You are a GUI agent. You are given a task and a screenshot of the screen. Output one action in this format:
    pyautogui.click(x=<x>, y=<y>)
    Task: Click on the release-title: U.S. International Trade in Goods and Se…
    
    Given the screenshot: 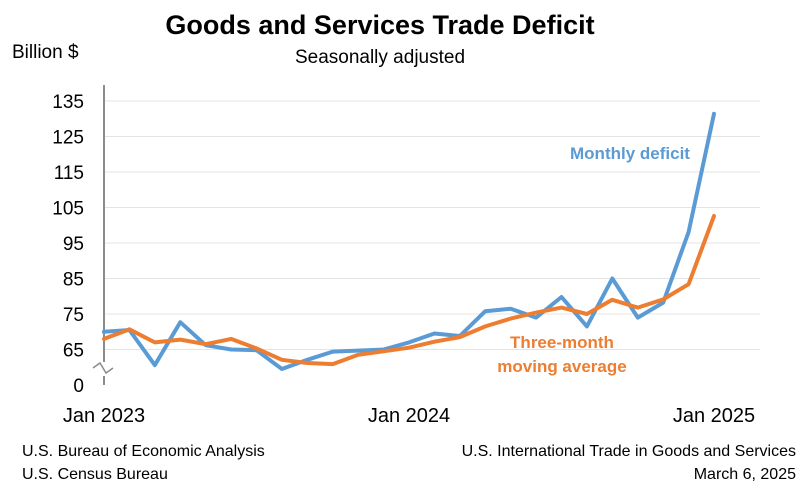 What is the action you would take?
    pyautogui.click(x=628, y=451)
    